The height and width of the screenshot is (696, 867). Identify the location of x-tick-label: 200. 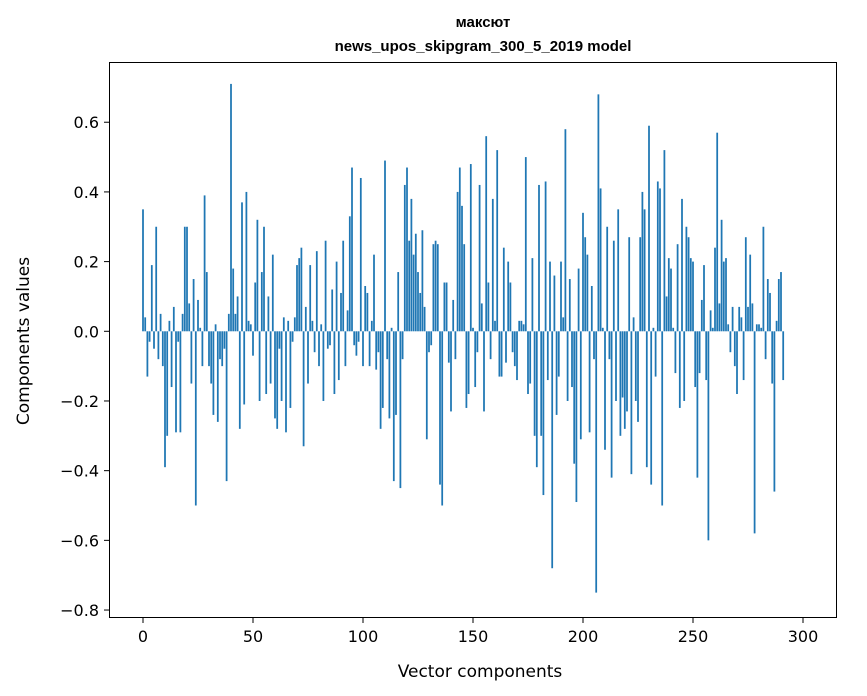
(583, 636).